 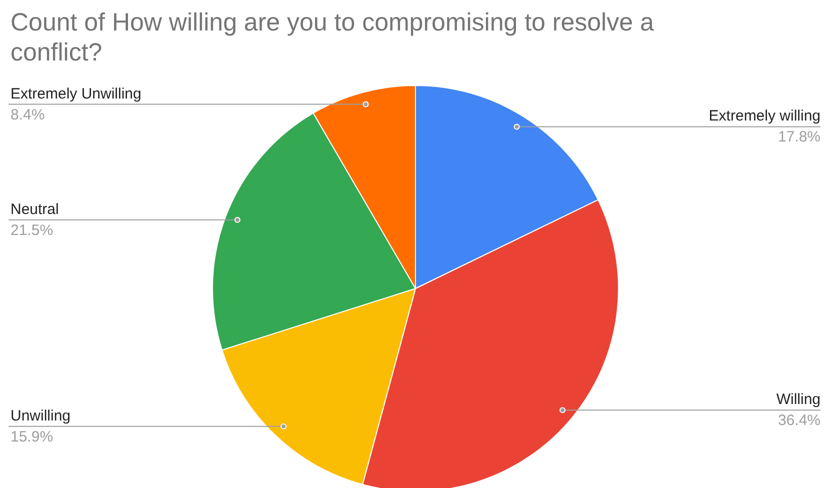 I want to click on data-label: 8.4%, so click(x=27, y=115).